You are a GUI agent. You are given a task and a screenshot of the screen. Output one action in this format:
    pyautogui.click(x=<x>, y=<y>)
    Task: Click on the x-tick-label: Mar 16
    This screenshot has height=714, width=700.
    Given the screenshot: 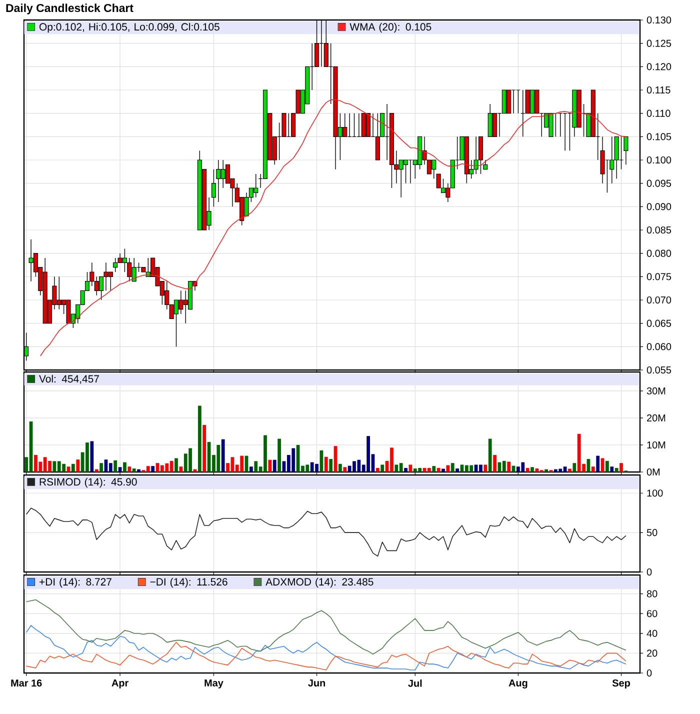 What is the action you would take?
    pyautogui.click(x=26, y=683)
    